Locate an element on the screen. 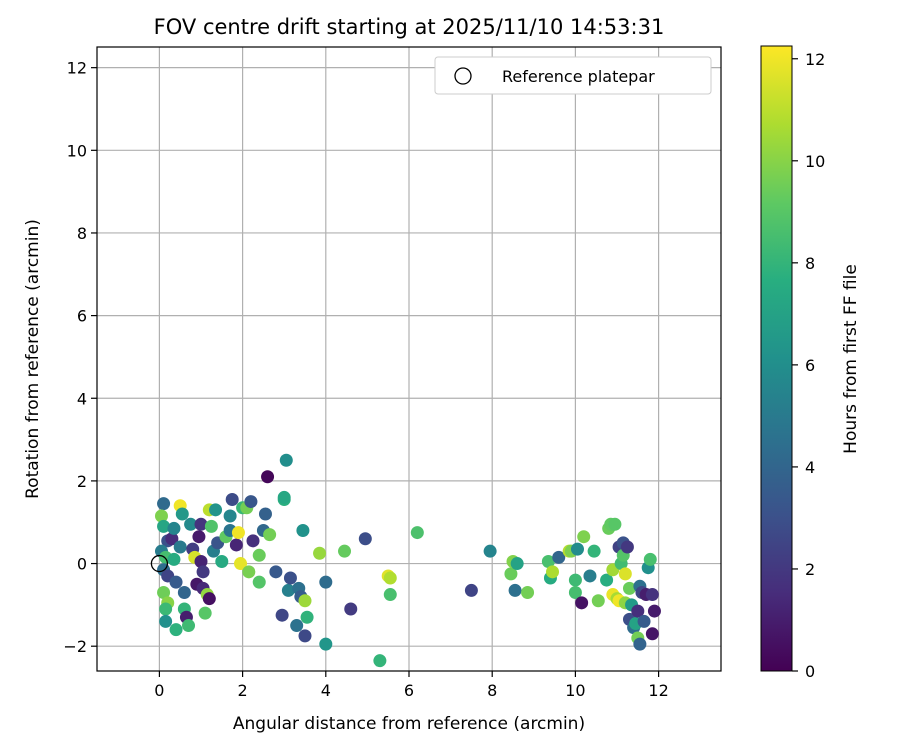 Image resolution: width=900 pixels, height=750 pixels. y-tick-label: 12 is located at coordinates (77, 68).